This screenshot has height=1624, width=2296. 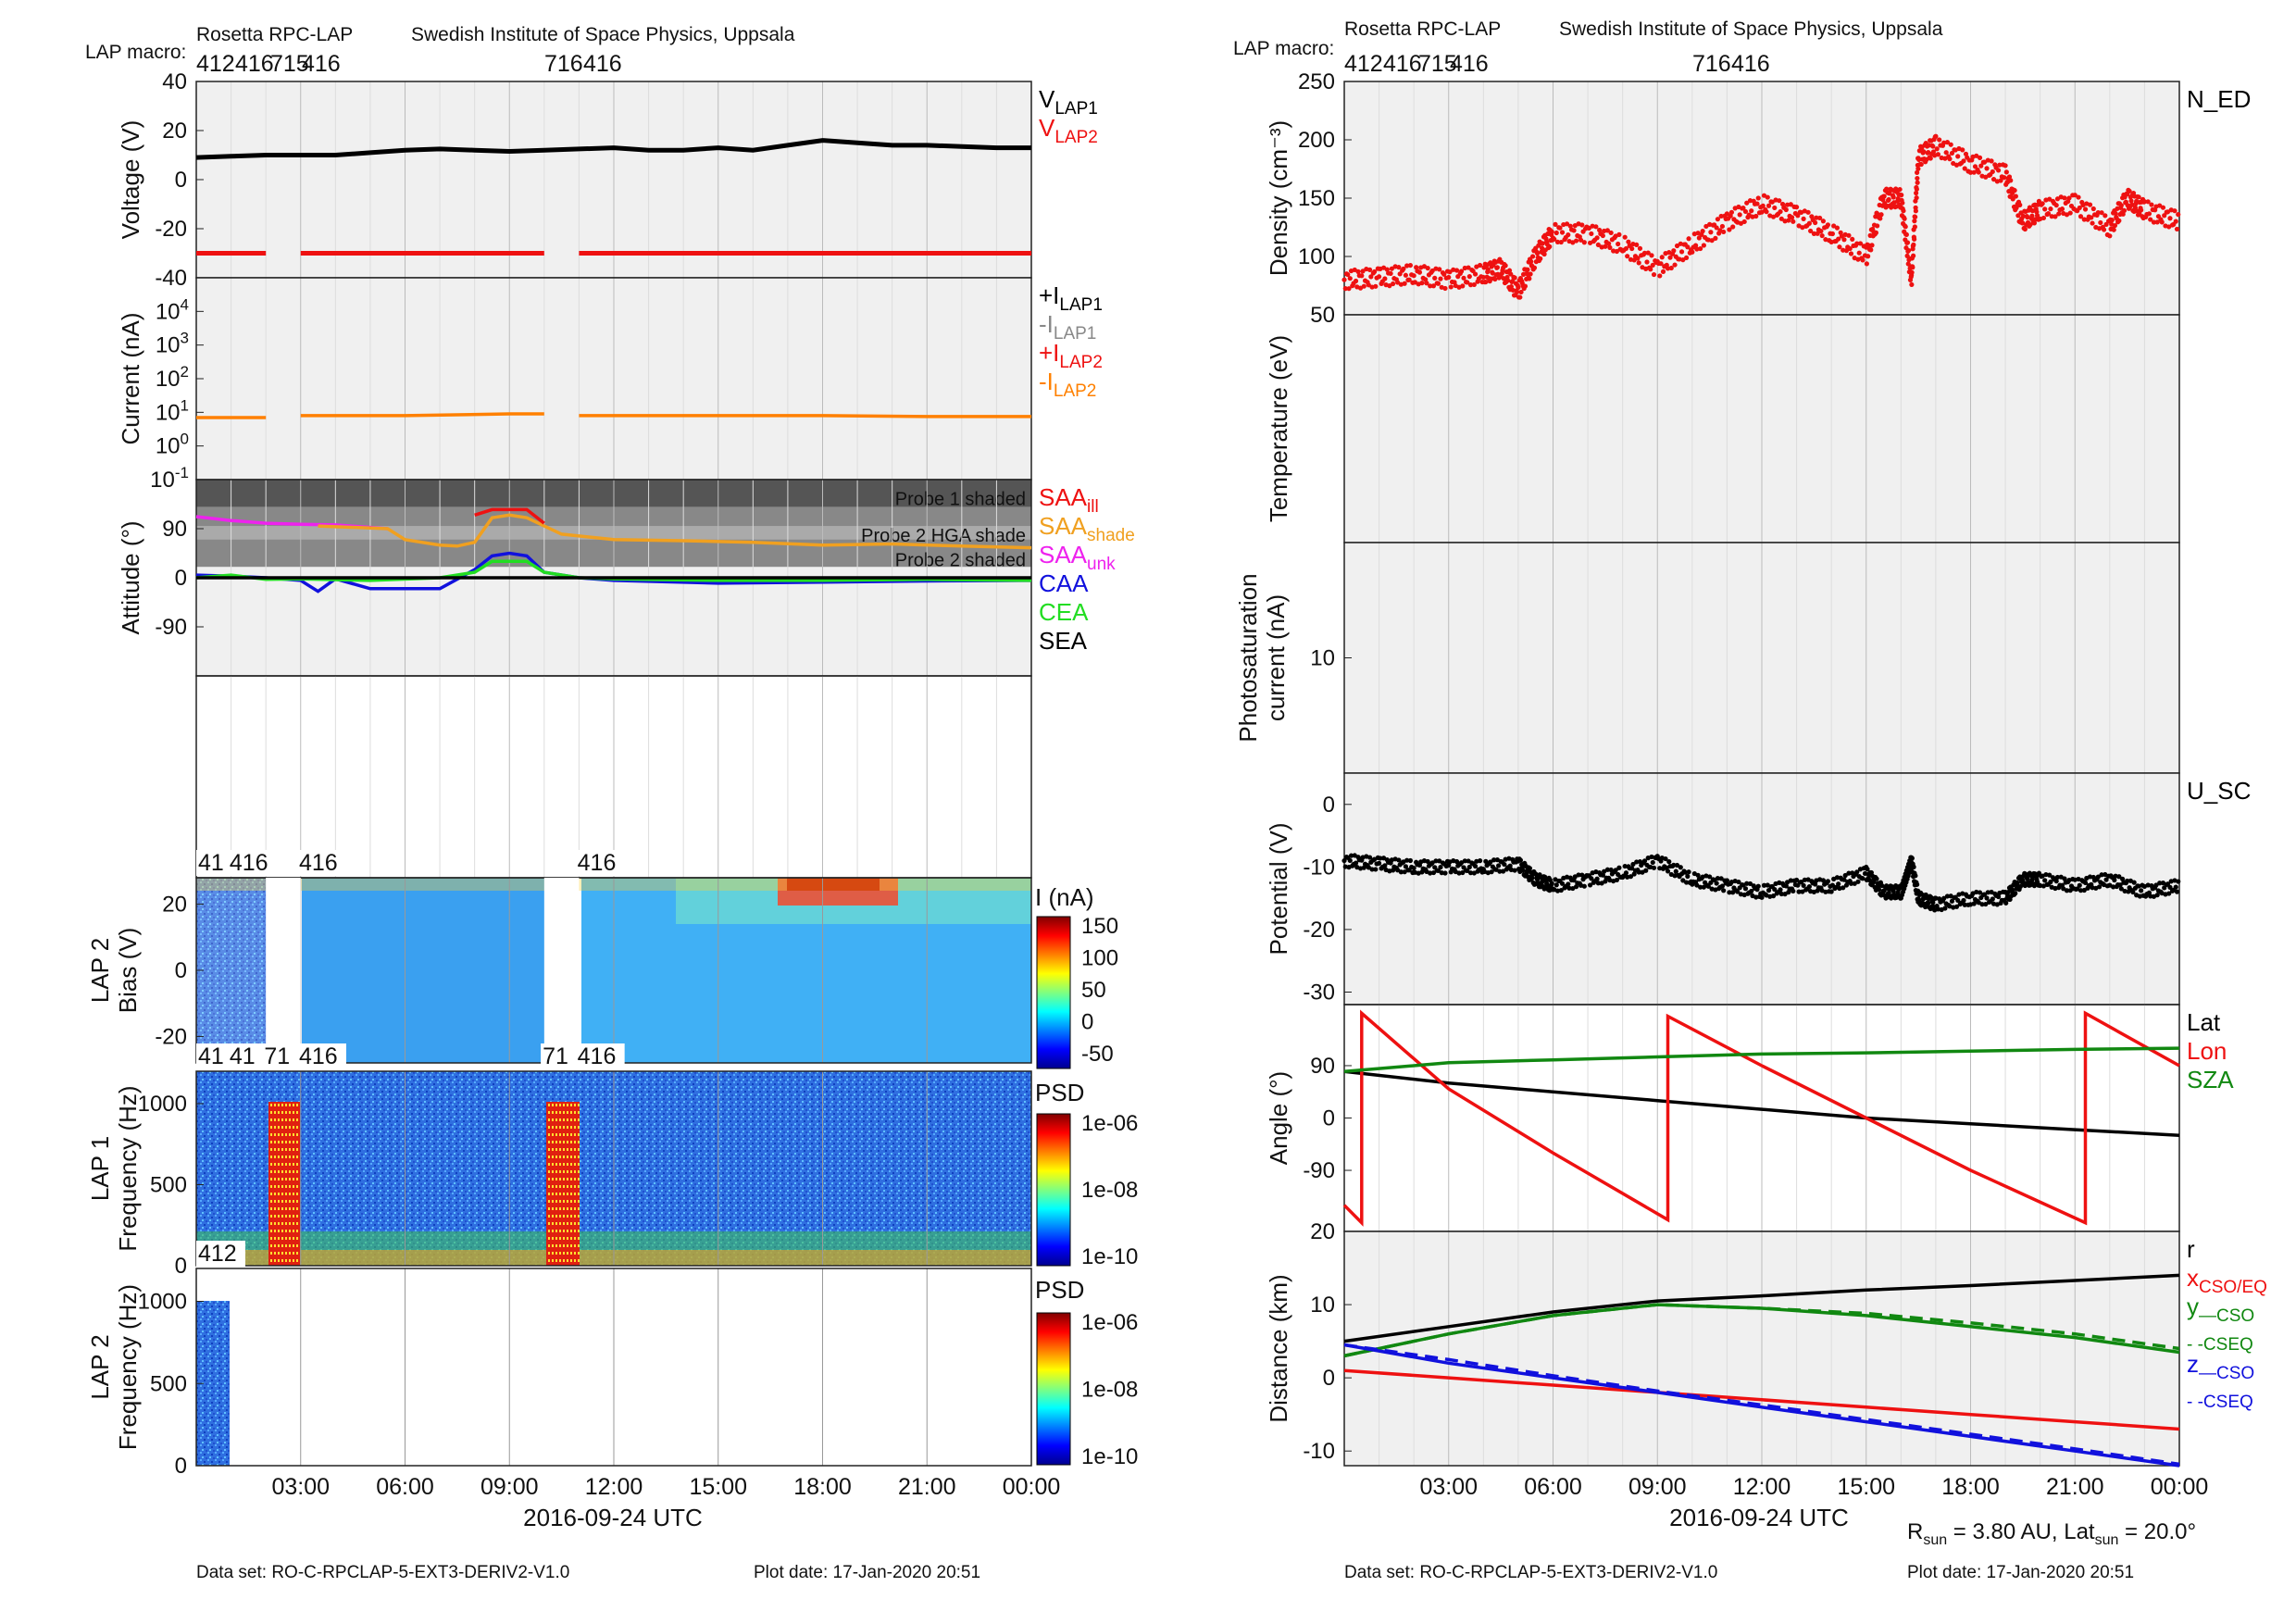 I want to click on legend-entry: Lat, so click(x=2204, y=1022).